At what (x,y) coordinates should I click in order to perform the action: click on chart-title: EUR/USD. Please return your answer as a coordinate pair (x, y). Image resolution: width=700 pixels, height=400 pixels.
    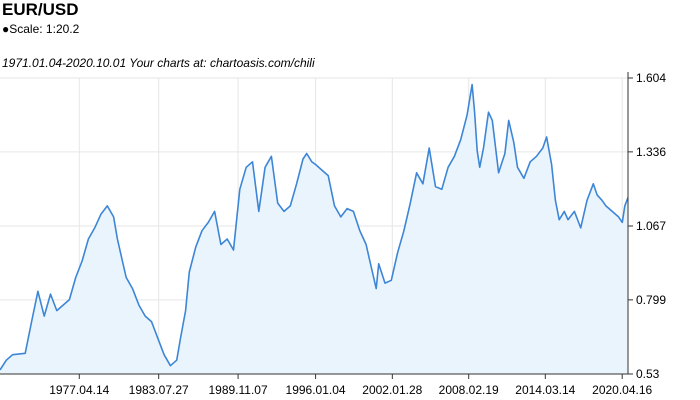
    Looking at the image, I should click on (40, 9).